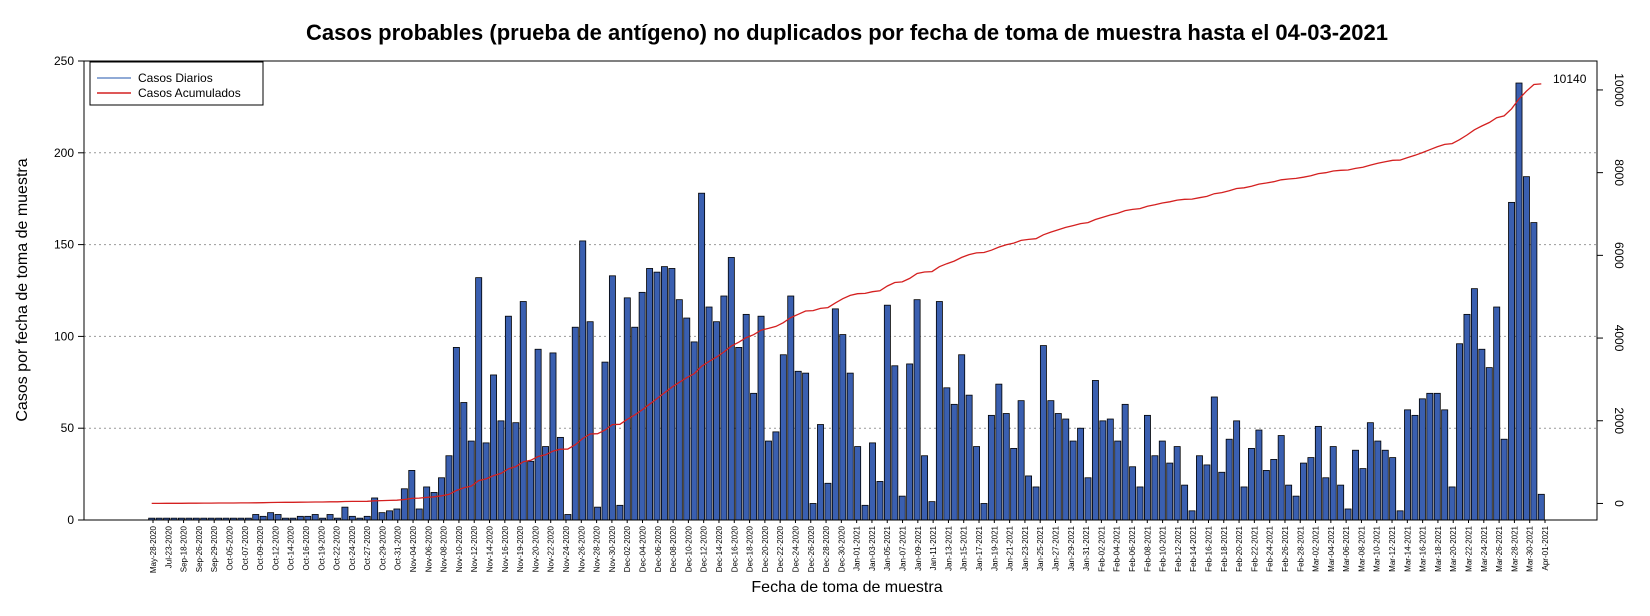 The width and height of the screenshot is (1650, 616). I want to click on x-tick-label: Oct-07-2020, so click(245, 547).